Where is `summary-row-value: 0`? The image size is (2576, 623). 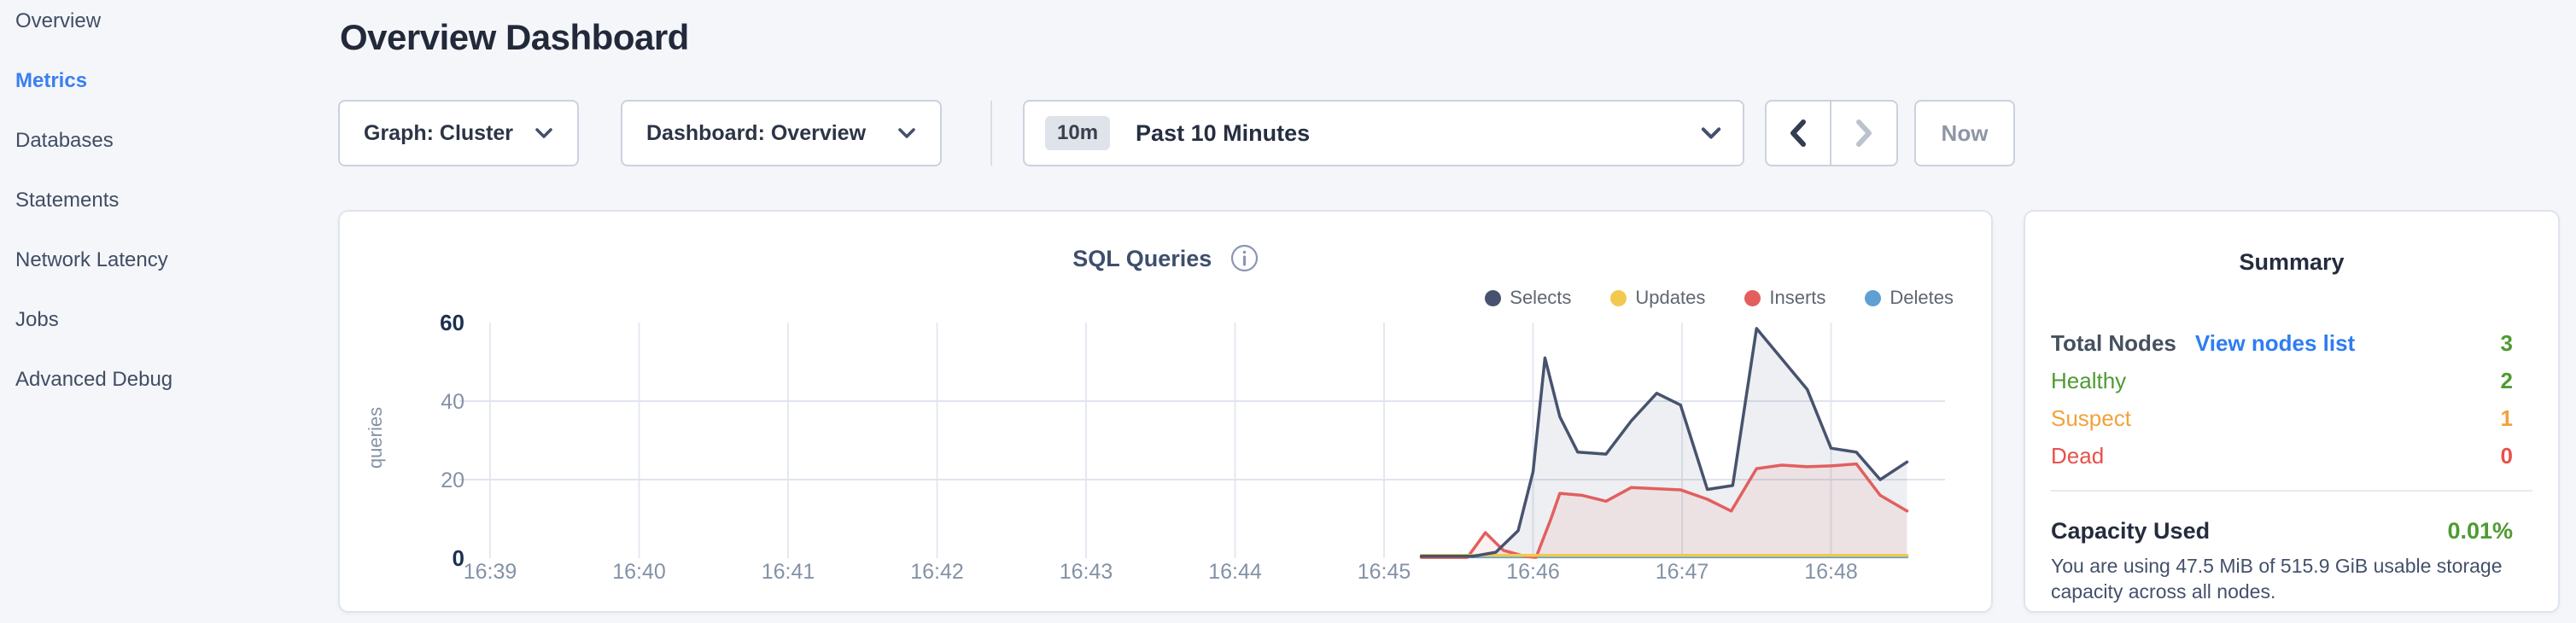 summary-row-value: 0 is located at coordinates (2506, 455).